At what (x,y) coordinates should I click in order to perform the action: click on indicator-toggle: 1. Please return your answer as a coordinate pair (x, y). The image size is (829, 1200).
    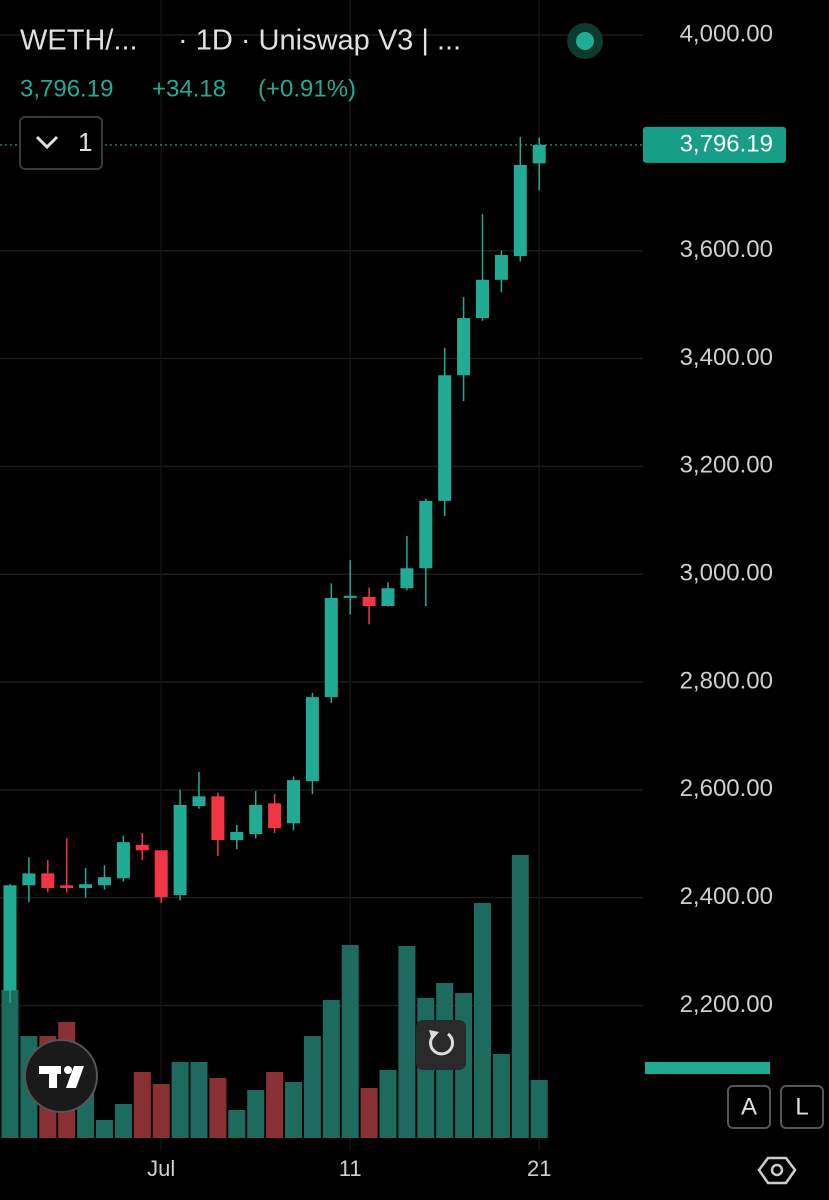
    Looking at the image, I should click on (61, 143).